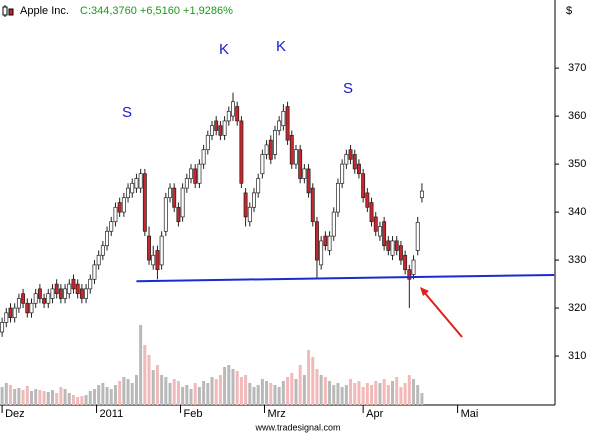 Image resolution: width=595 pixels, height=435 pixels. What do you see at coordinates (443, 314) in the screenshot?
I see `arrow-shaft` at bounding box center [443, 314].